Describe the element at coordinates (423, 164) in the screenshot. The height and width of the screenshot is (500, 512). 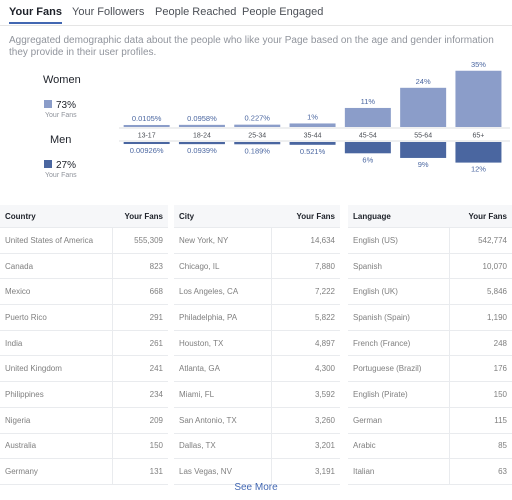
I see `value-label: 9%` at that location.